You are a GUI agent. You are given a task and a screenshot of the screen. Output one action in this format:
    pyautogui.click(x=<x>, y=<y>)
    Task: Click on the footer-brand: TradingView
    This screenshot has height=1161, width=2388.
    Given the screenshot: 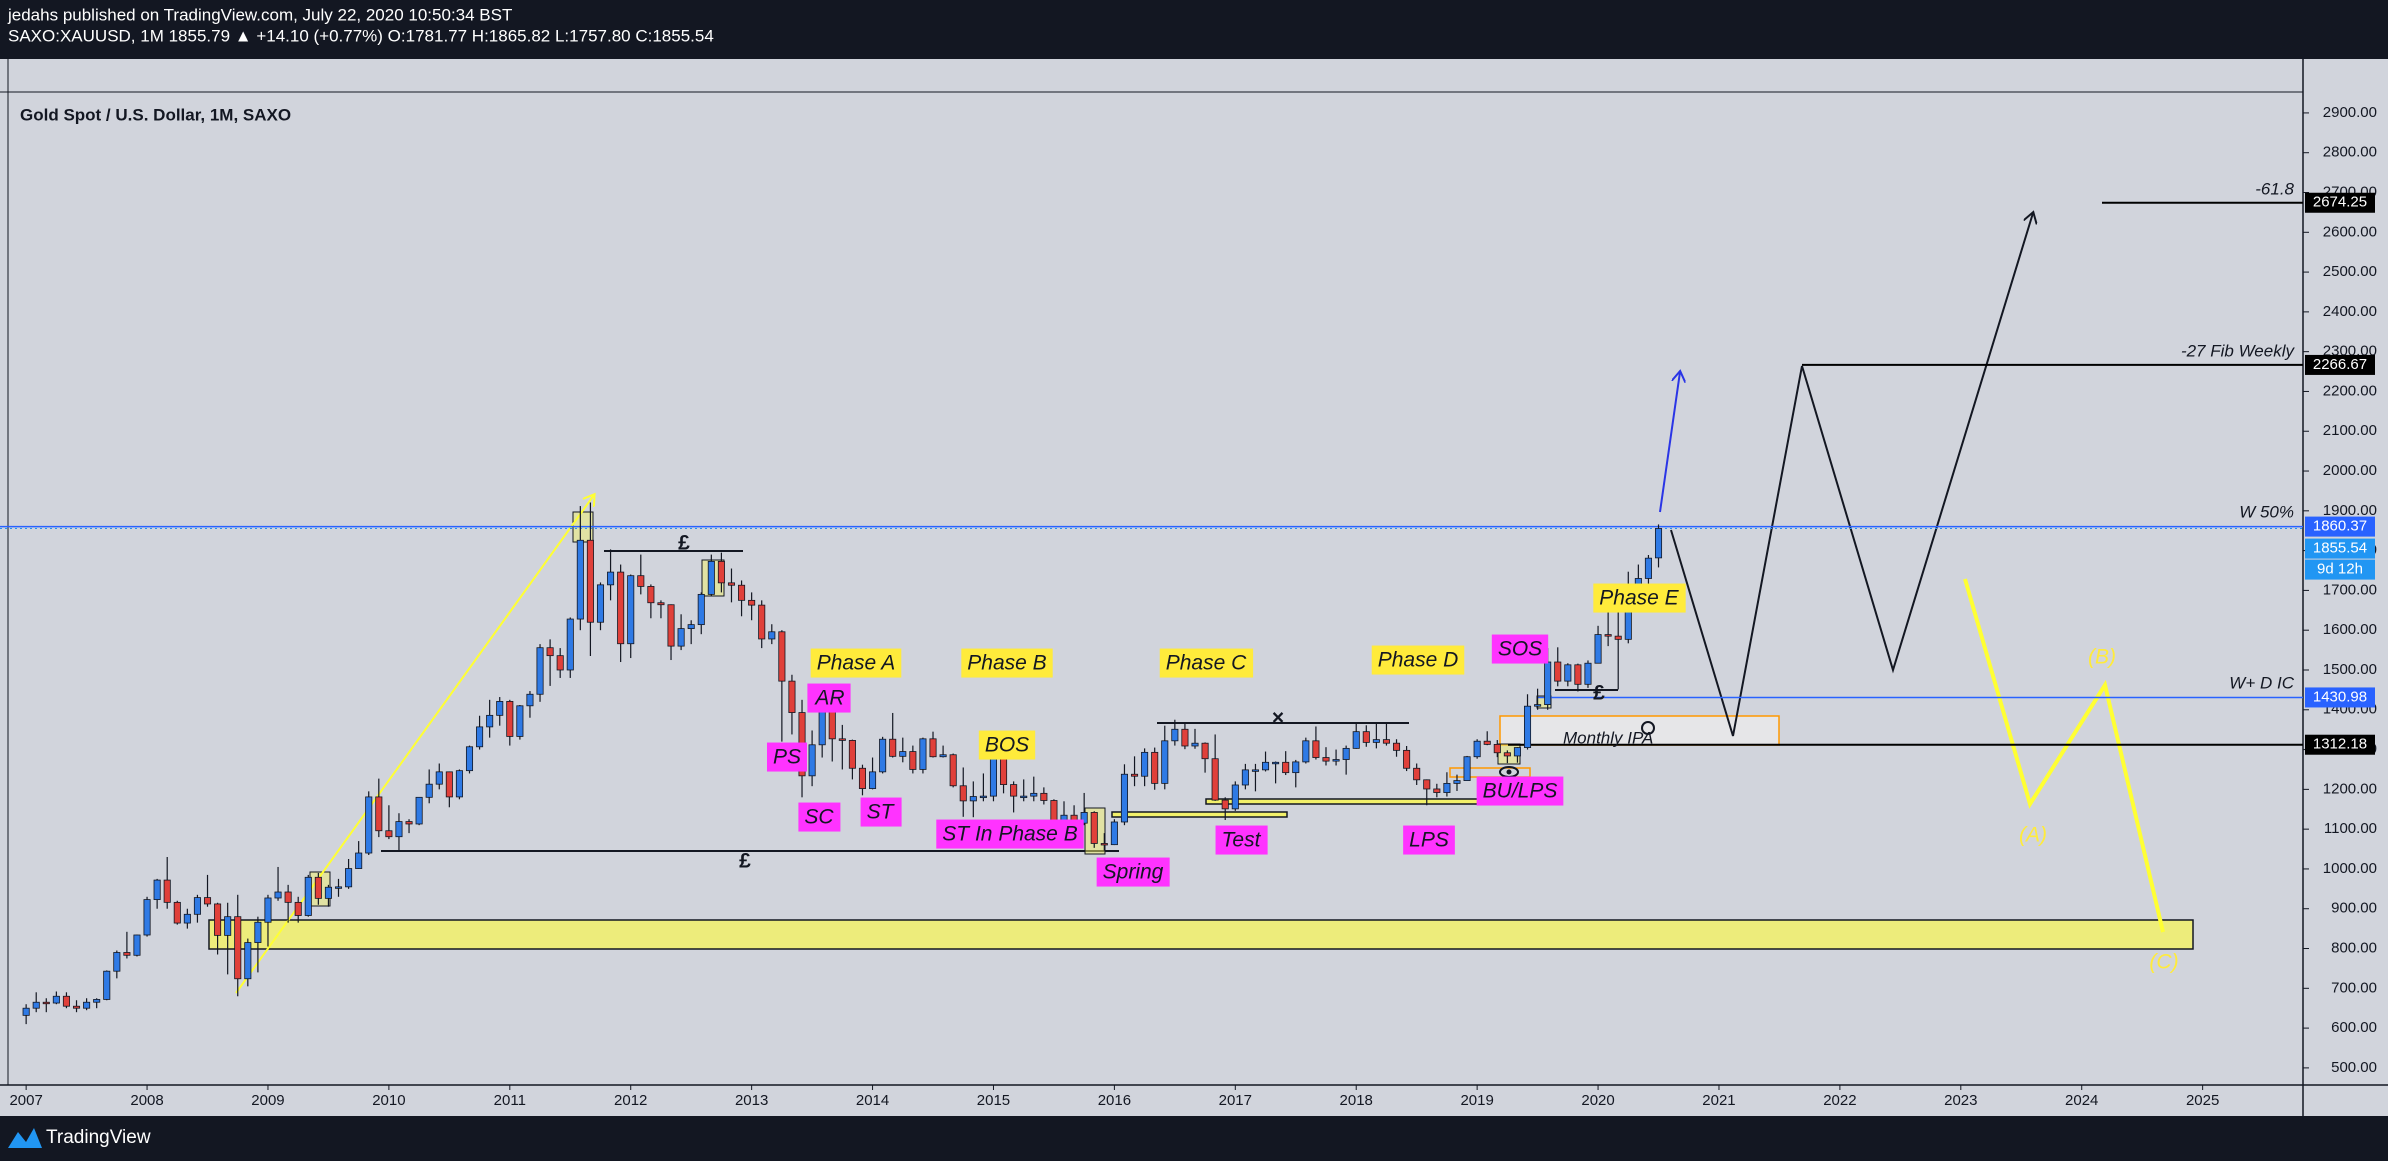 What is the action you would take?
    pyautogui.click(x=98, y=1137)
    